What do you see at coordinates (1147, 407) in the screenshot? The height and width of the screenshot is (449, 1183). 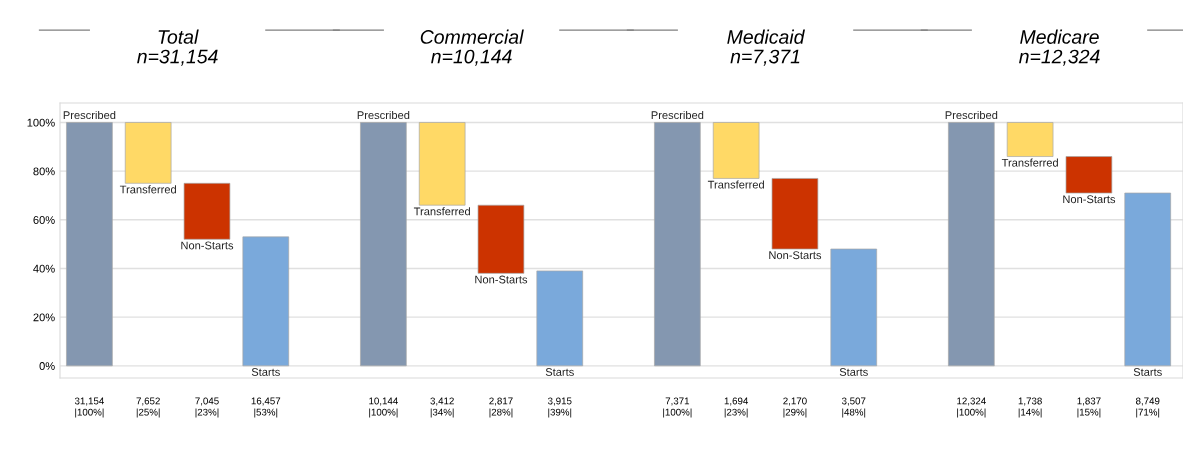 I see `data-label: 8,749 |71%|` at bounding box center [1147, 407].